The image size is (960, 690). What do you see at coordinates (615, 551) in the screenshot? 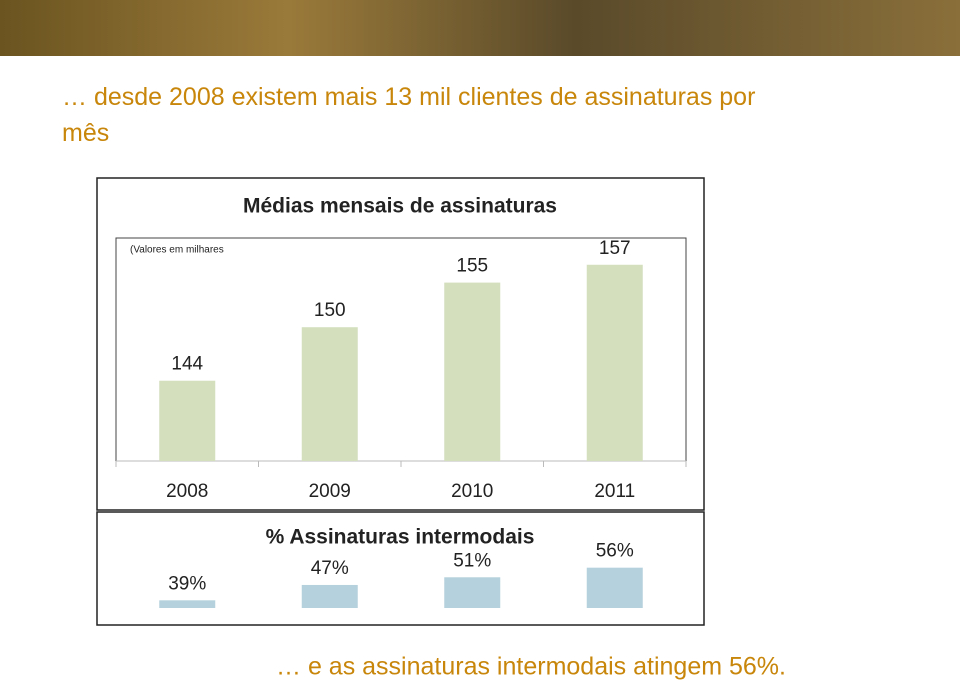
I see `value-label: 56%` at bounding box center [615, 551].